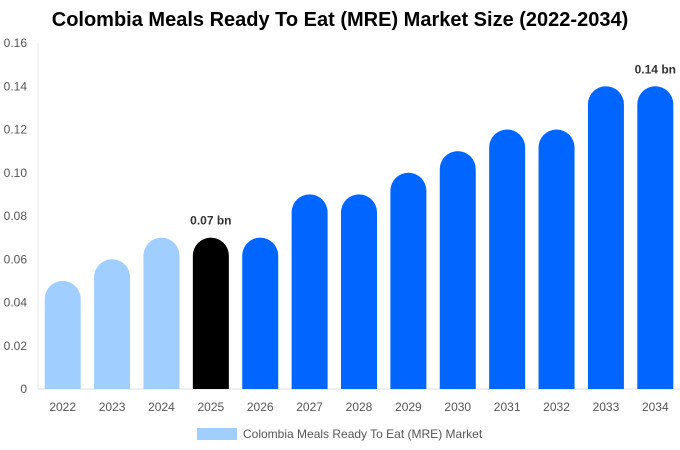 The width and height of the screenshot is (680, 450). What do you see at coordinates (161, 407) in the screenshot?
I see `x-tick-label: 2024` at bounding box center [161, 407].